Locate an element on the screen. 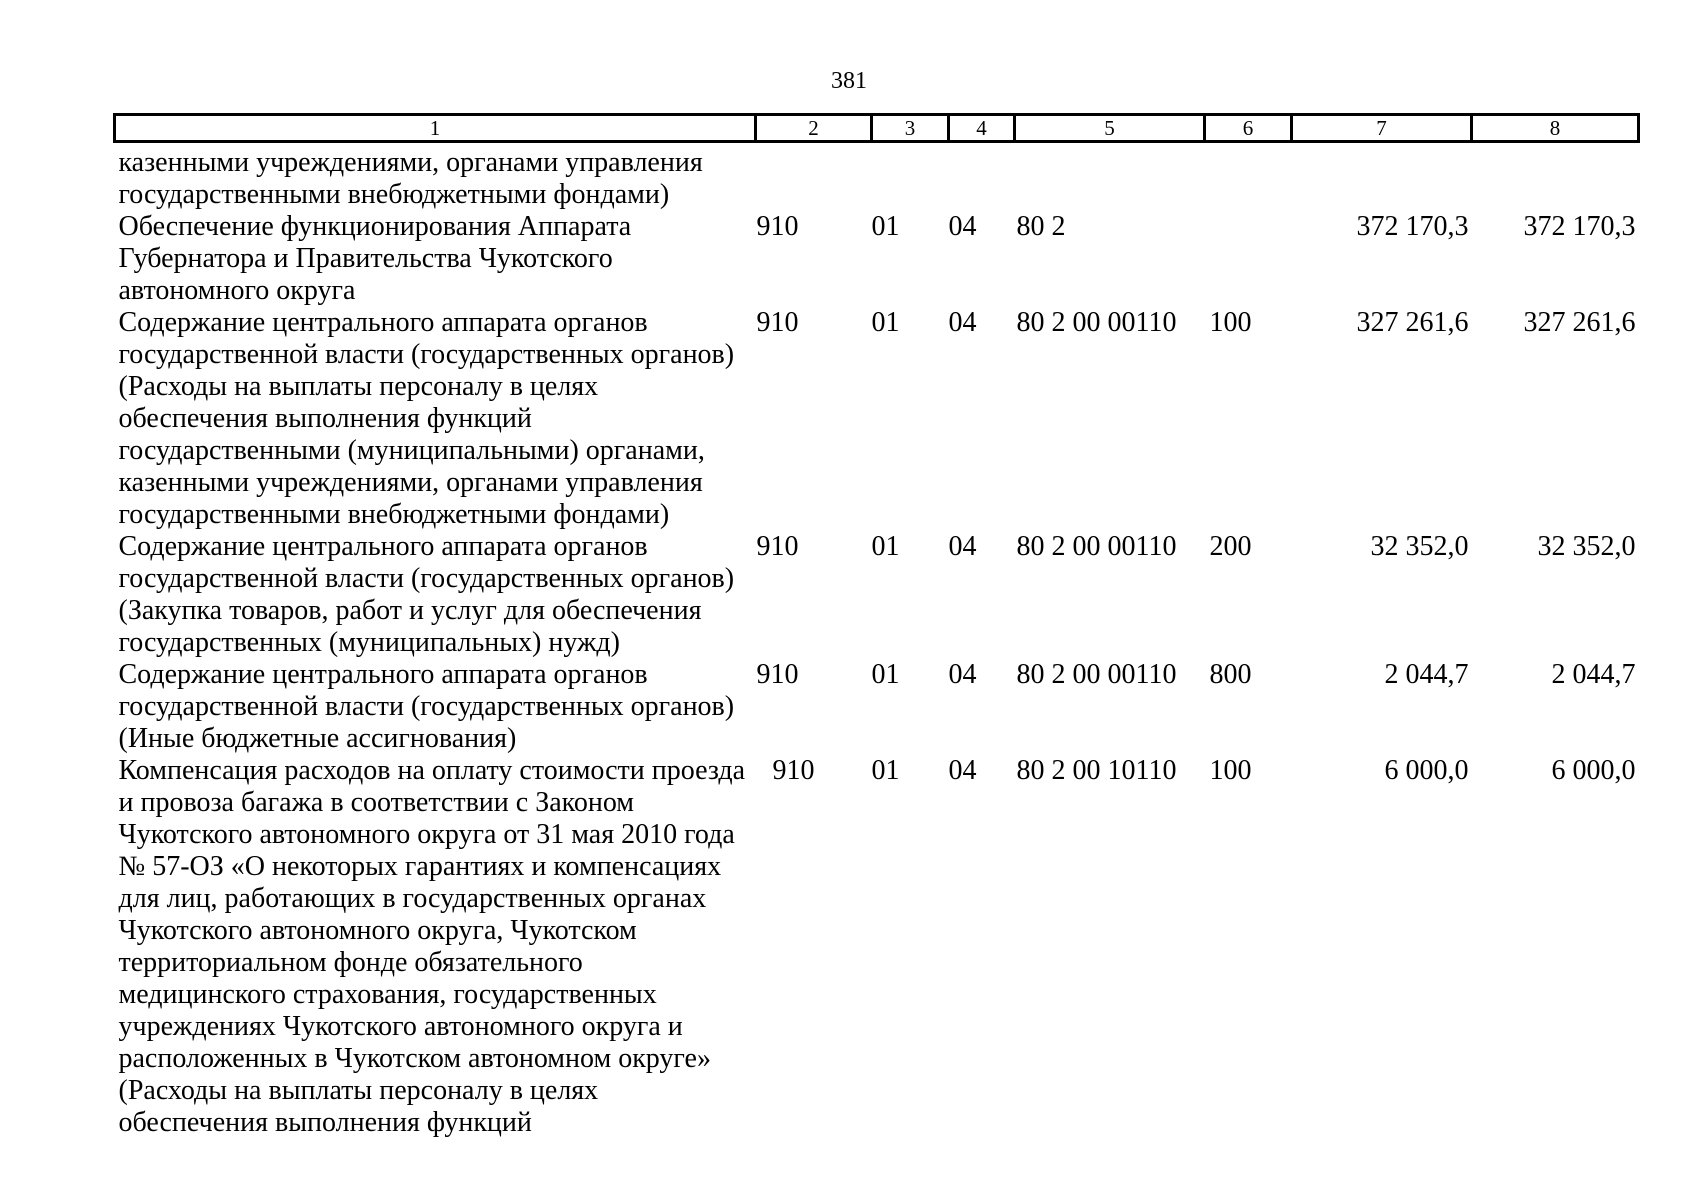 The height and width of the screenshot is (1200, 1698). amount-cell-1: 2 044,7 is located at coordinates (1426, 674).